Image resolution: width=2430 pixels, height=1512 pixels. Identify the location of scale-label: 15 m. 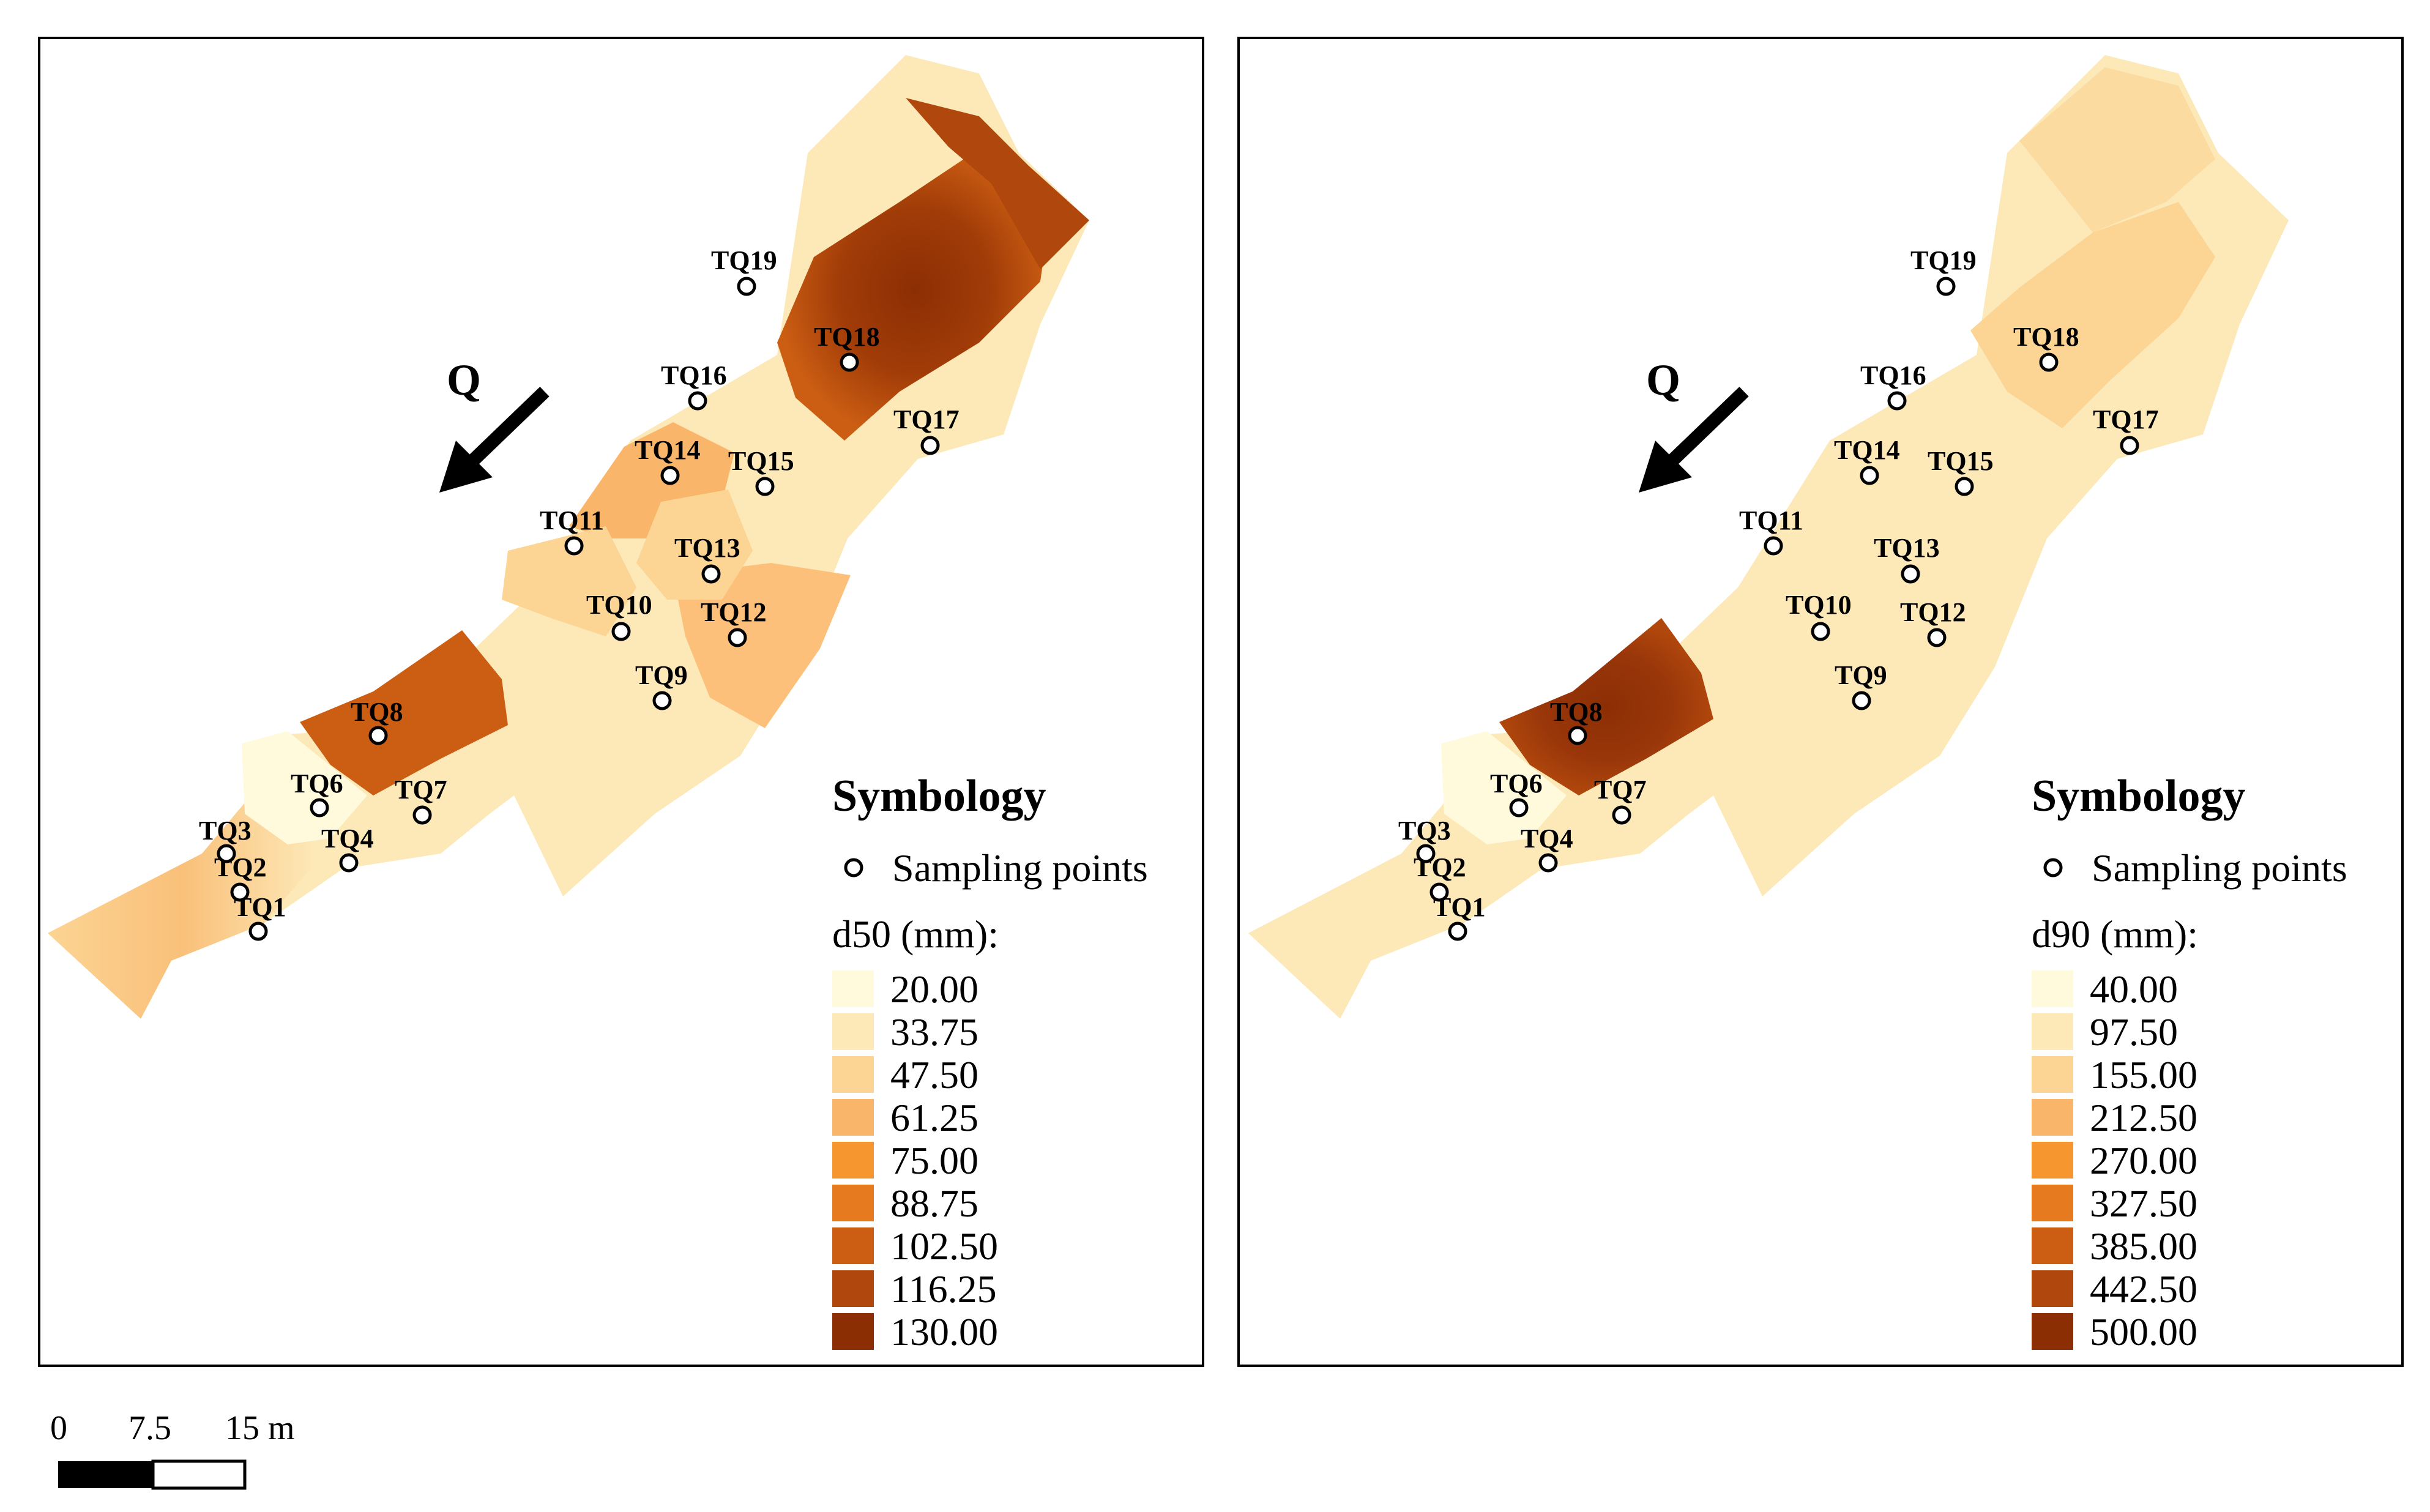
(260, 1428).